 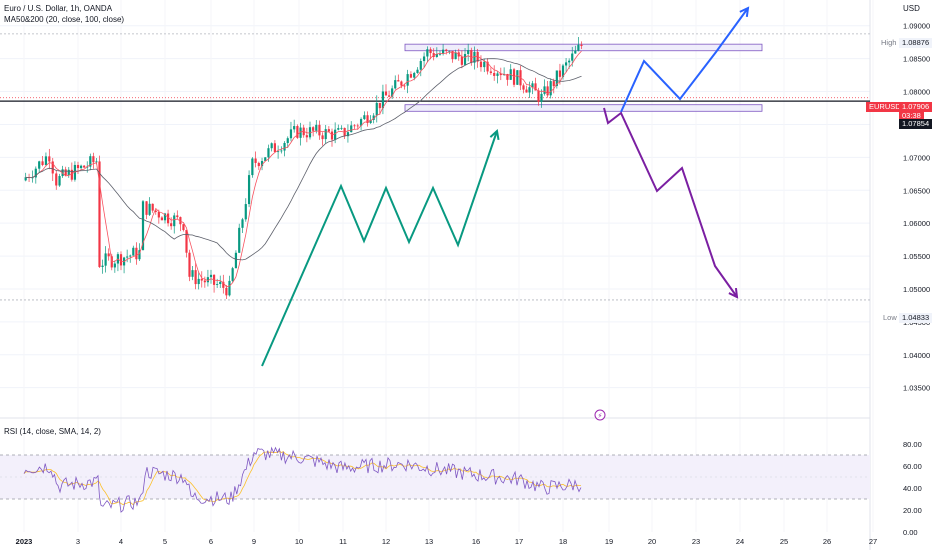 I want to click on low-value: 1.04833, so click(x=915, y=318).